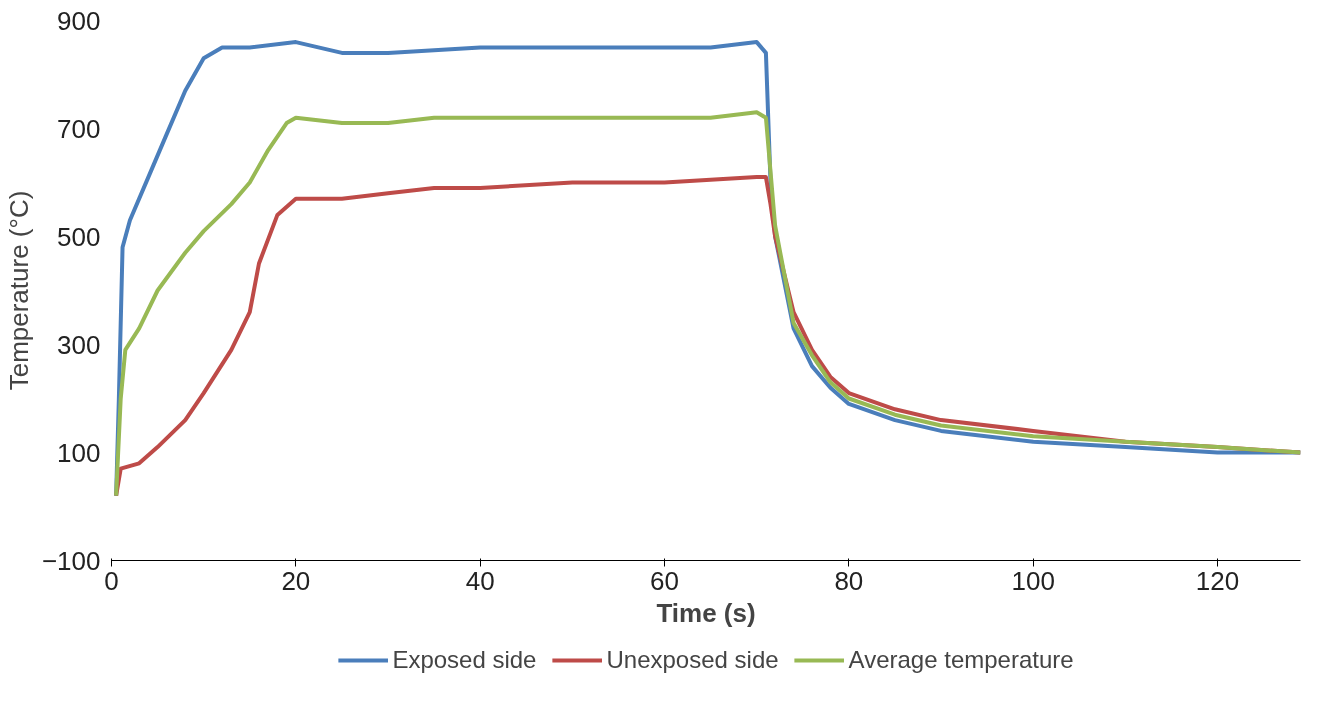 The height and width of the screenshot is (712, 1321). I want to click on legend-label: Average temperature, so click(961, 660).